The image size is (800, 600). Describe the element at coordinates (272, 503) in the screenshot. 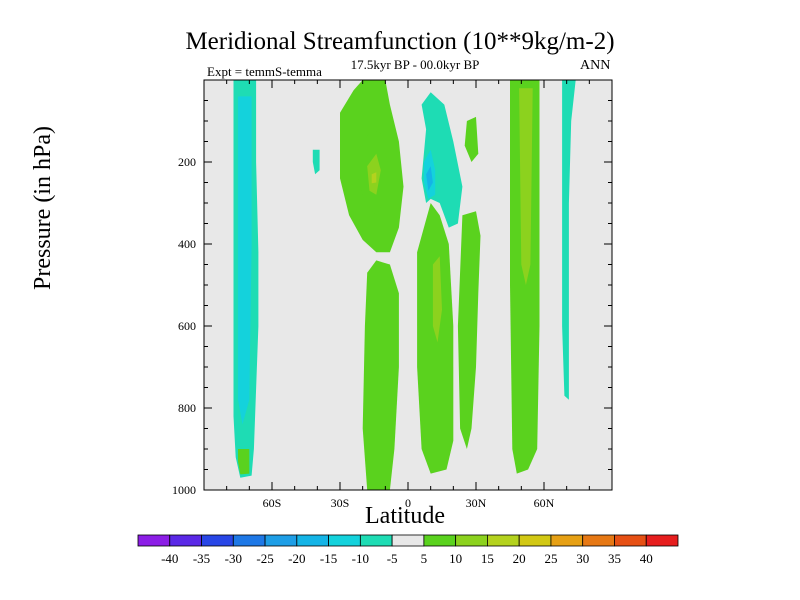

I see `x-tick-label: 60S` at that location.